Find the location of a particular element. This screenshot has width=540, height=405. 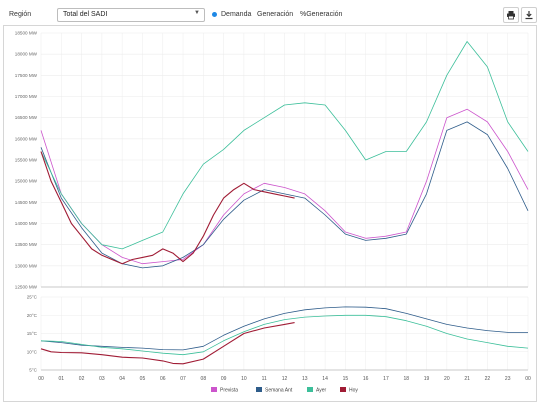

radio-selected-icon is located at coordinates (214, 14).